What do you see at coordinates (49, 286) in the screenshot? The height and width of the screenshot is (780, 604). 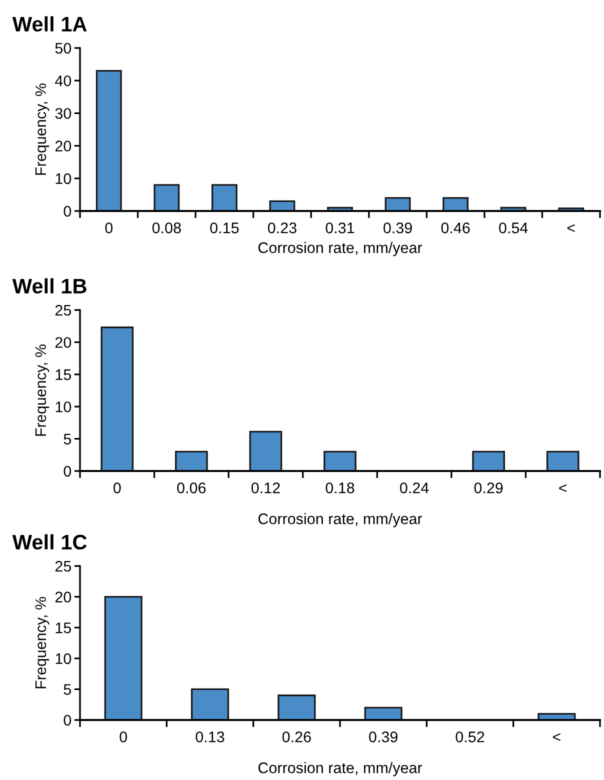 I see `chart-title: Well 1B` at bounding box center [49, 286].